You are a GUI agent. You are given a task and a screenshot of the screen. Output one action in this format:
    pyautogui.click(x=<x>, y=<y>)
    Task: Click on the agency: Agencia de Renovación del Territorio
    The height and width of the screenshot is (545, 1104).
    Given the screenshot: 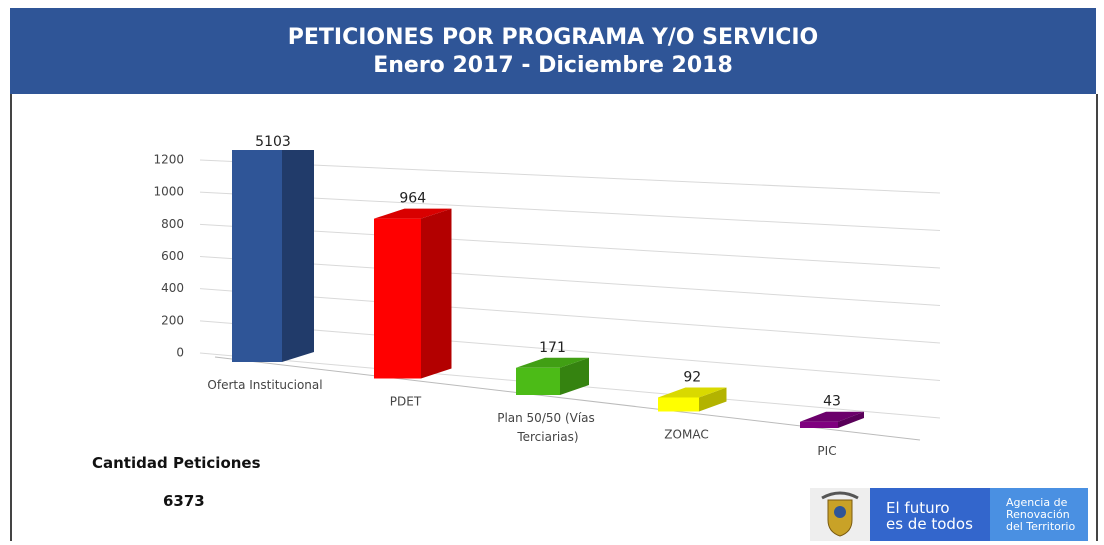 What is the action you would take?
    pyautogui.click(x=1039, y=514)
    